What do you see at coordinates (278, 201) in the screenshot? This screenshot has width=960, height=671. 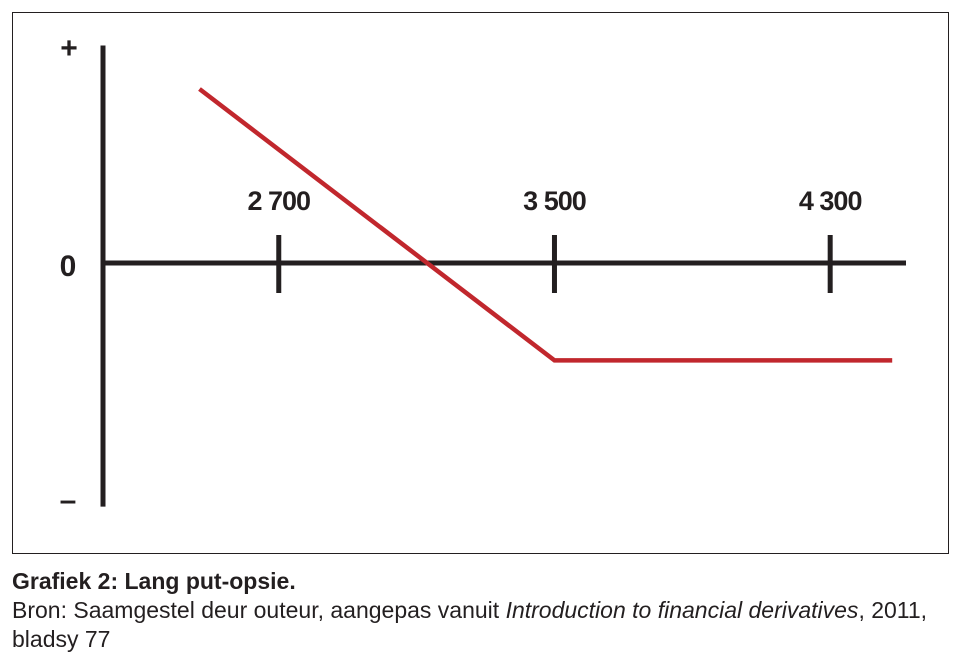 I see `x-tick-label: 2 700` at bounding box center [278, 201].